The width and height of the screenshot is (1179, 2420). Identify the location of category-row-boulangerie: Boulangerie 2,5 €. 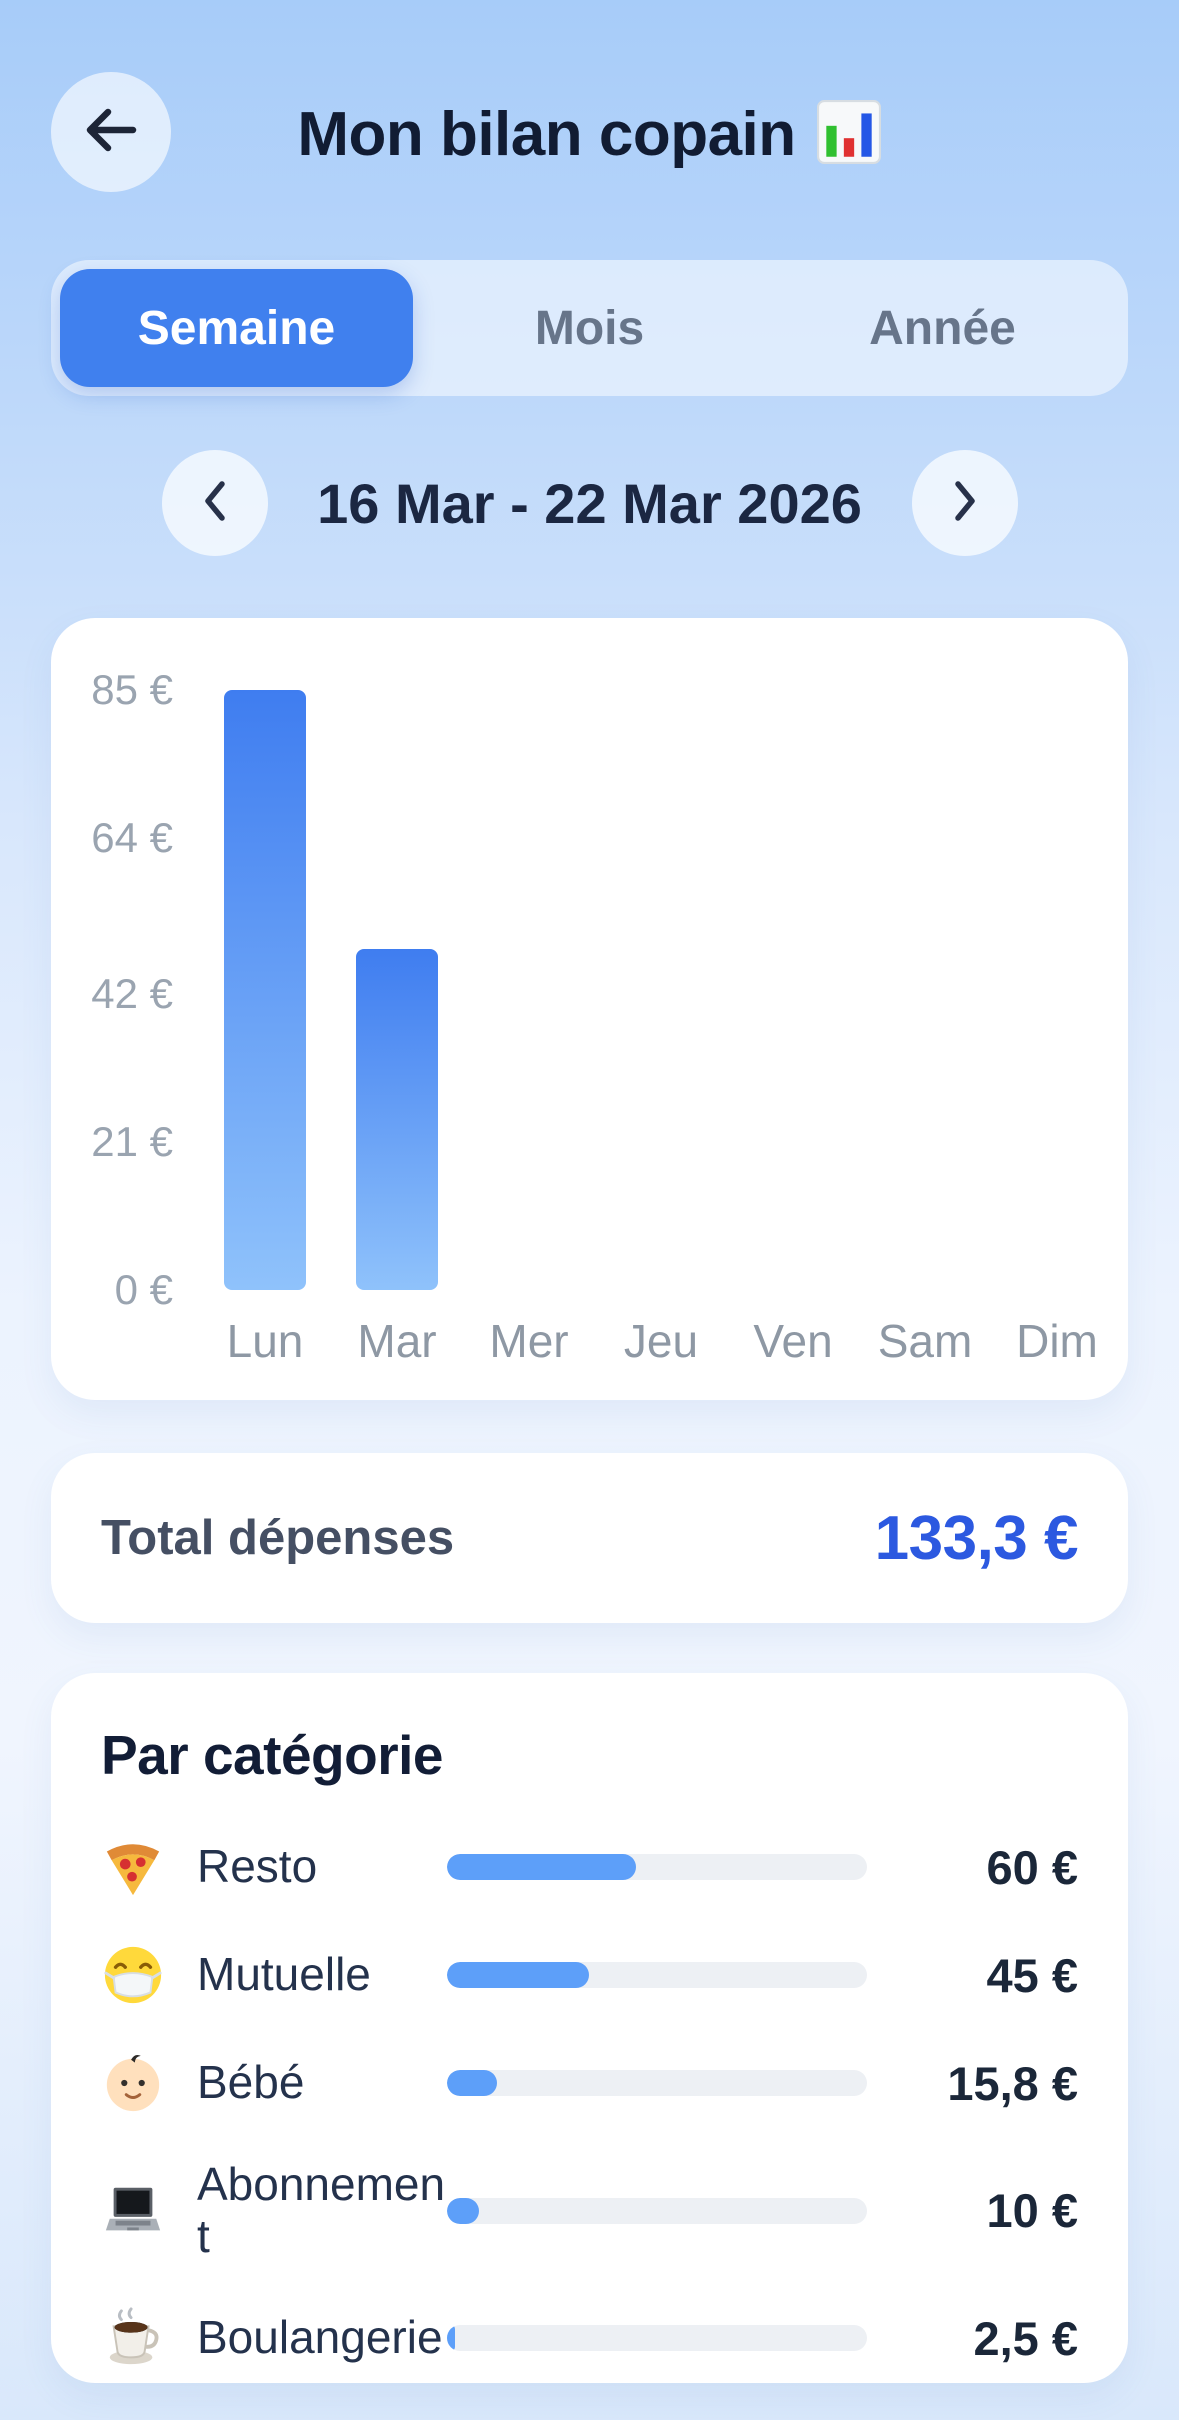
(589, 2338).